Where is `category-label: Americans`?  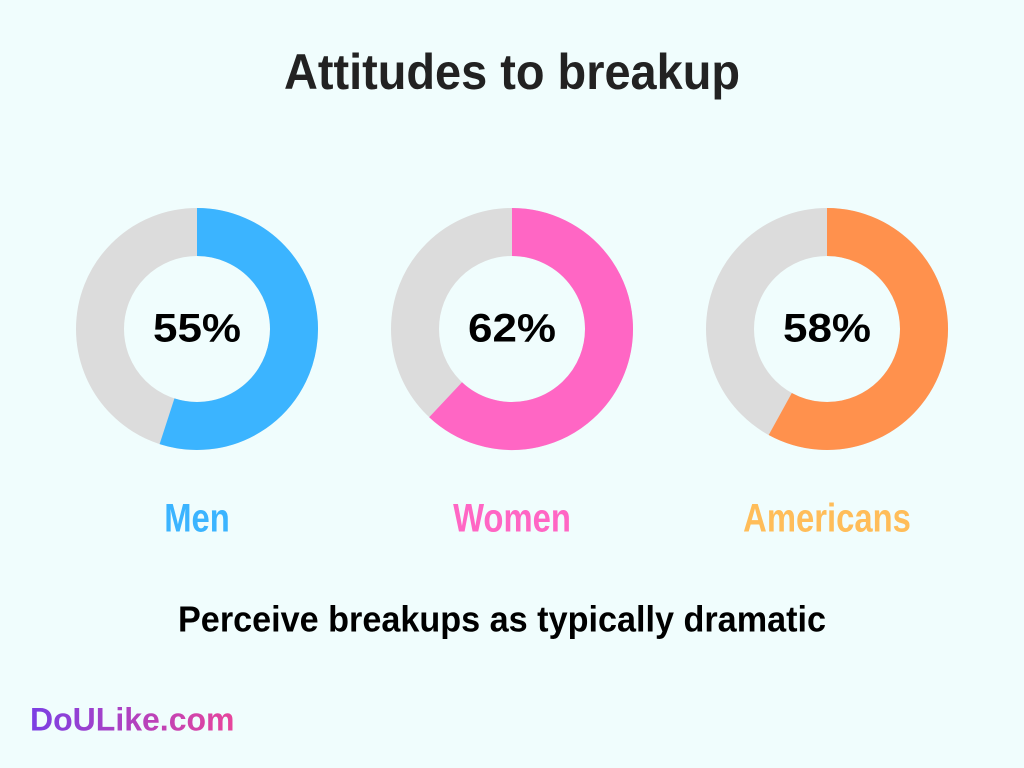
category-label: Americans is located at coordinates (827, 519).